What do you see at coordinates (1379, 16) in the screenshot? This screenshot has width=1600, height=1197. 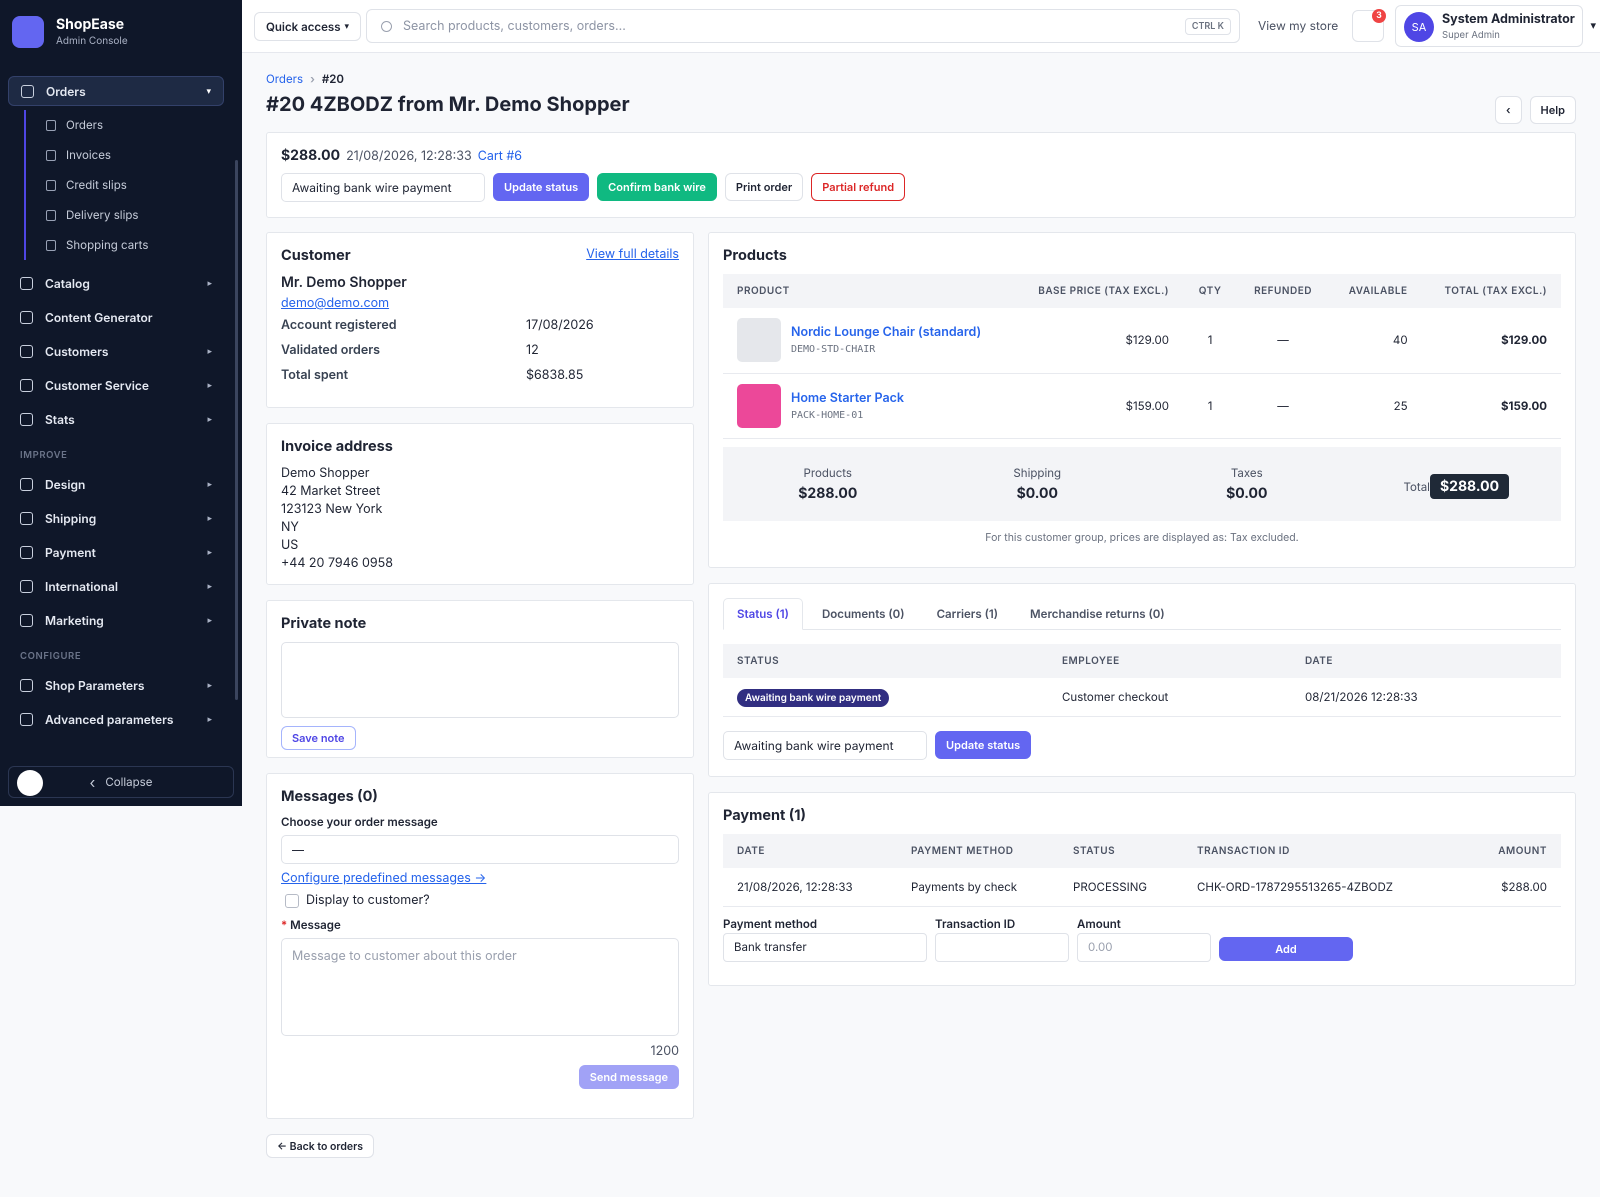 I see `badge: 3` at bounding box center [1379, 16].